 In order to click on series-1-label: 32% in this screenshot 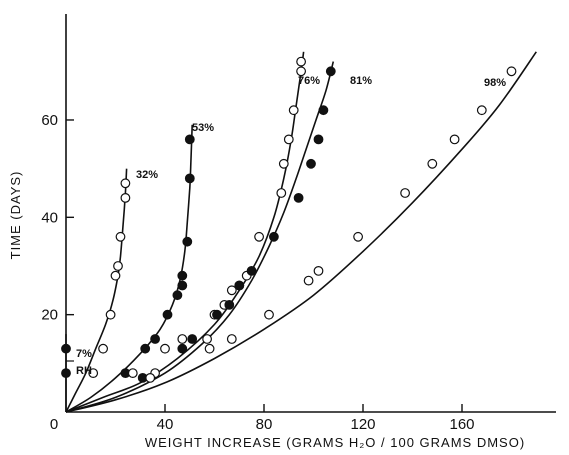, I will do `click(147, 175)`.